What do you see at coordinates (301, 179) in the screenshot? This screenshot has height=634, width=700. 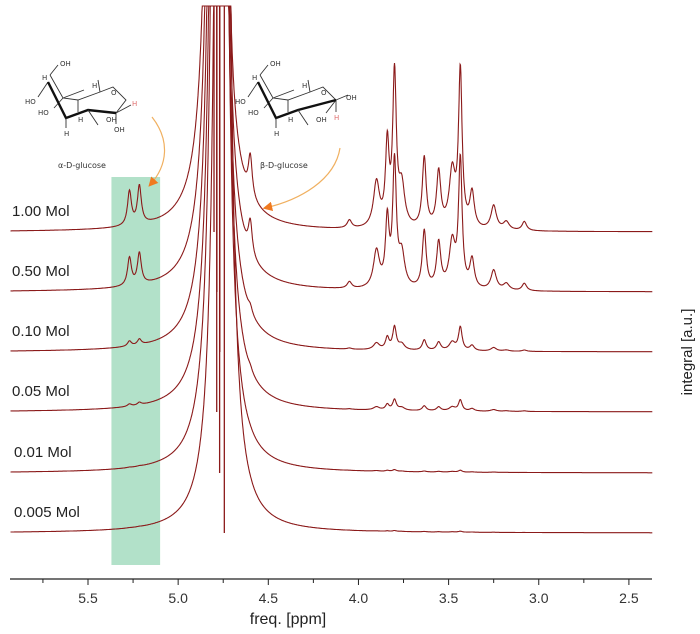 I see `beta-arrow` at bounding box center [301, 179].